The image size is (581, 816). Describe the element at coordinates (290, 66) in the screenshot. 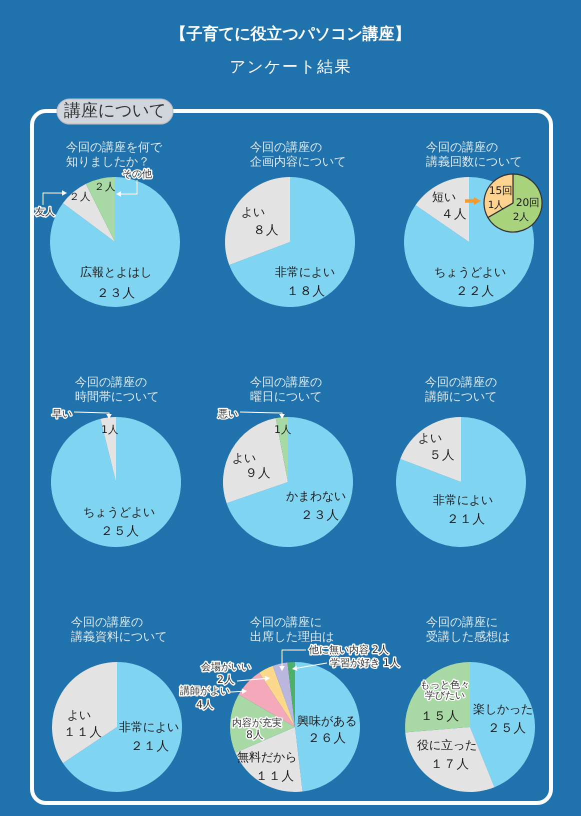

I see `text: アンケート結果` at that location.